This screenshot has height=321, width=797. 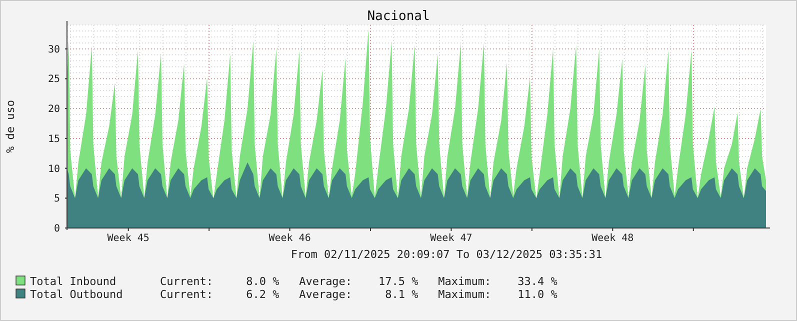 I want to click on y-tick-label: 5, so click(x=57, y=199).